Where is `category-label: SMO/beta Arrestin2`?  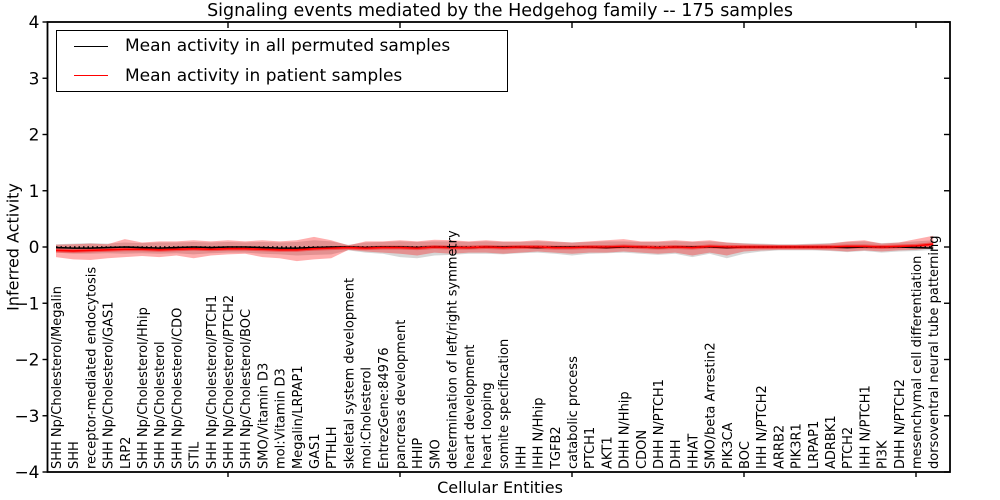 category-label: SMO/beta Arrestin2 is located at coordinates (711, 405).